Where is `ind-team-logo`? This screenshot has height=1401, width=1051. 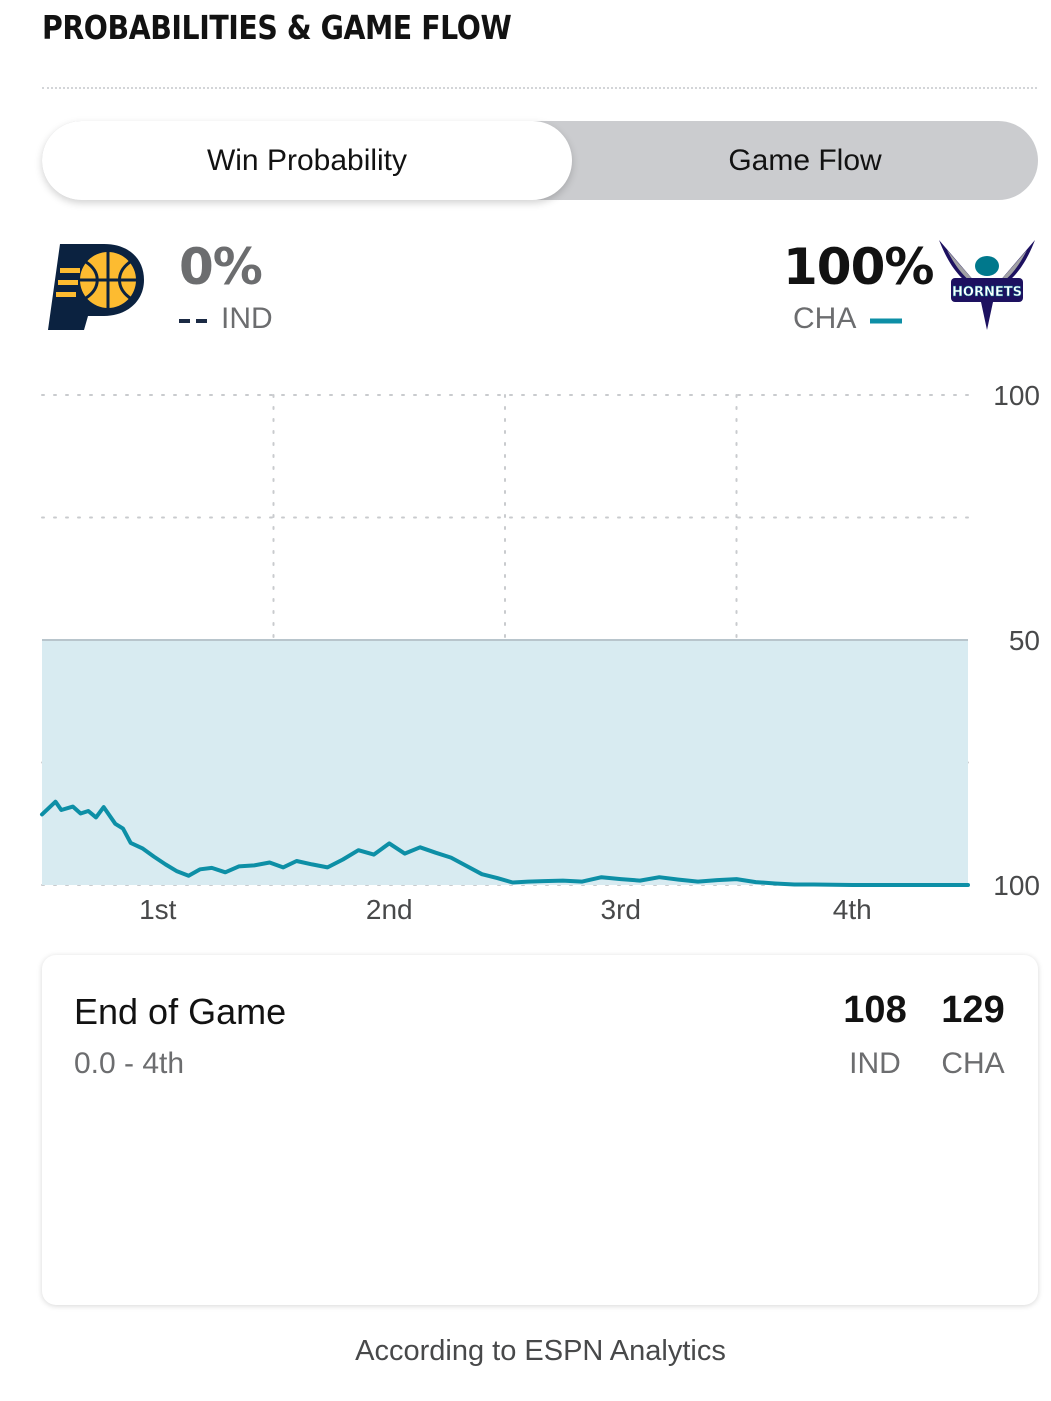
ind-team-logo is located at coordinates (96, 285).